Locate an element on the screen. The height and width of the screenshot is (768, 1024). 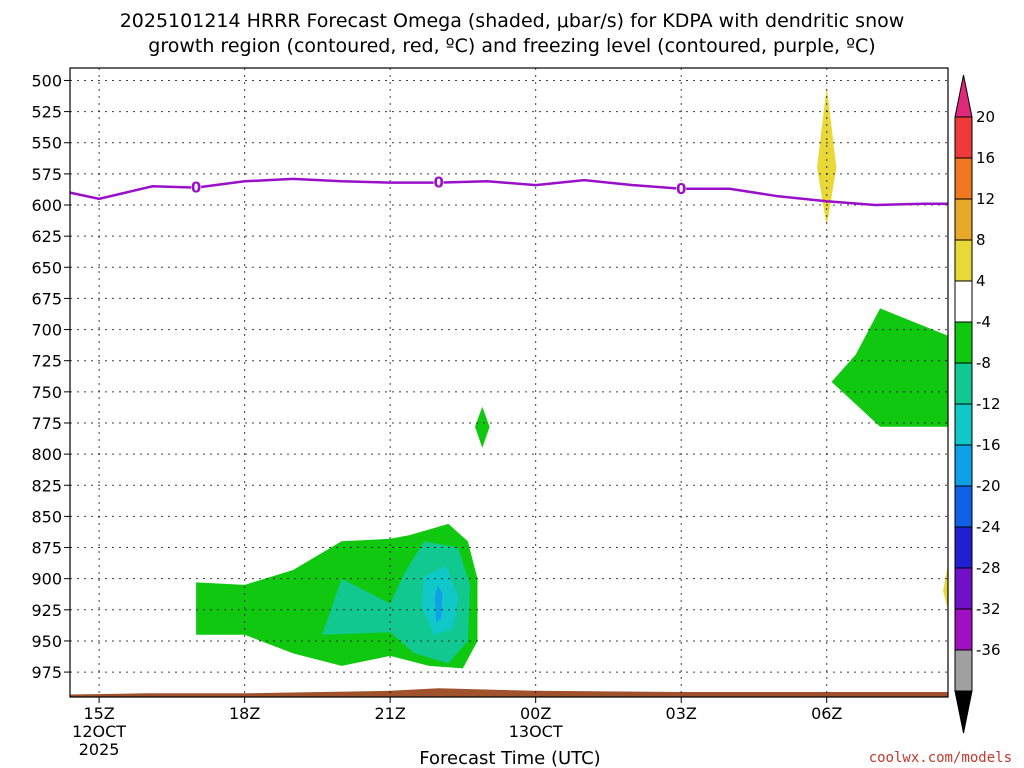
y-tick-label: 800 is located at coordinates (46, 454).